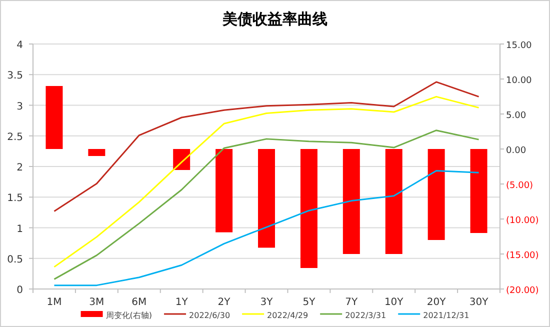 The height and width of the screenshot is (327, 550). What do you see at coordinates (352, 302) in the screenshot?
I see `x-tick-label: 7Y` at bounding box center [352, 302].